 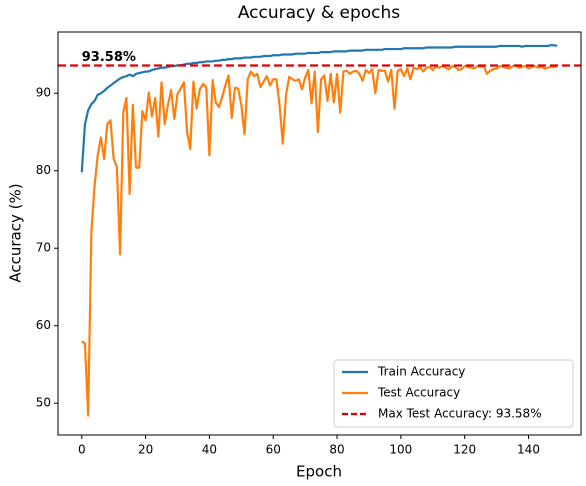 I want to click on x-tick-label: 100, so click(x=400, y=450).